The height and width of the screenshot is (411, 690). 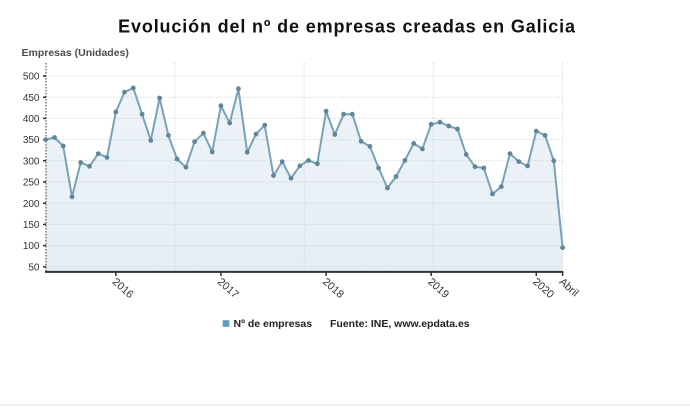 I want to click on svg-text: 50, so click(x=34, y=267).